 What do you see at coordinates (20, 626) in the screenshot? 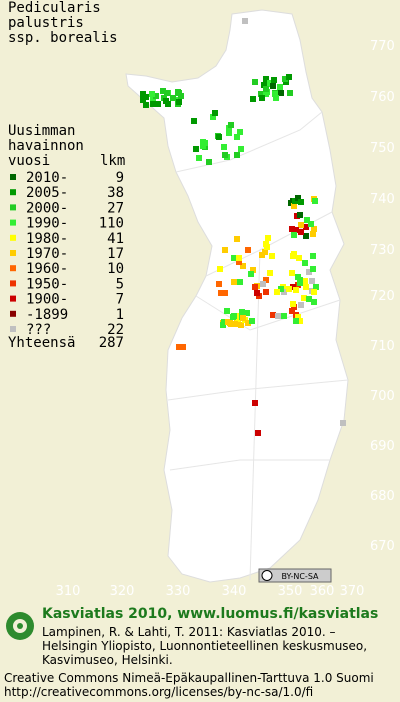
I see `logo-dot` at bounding box center [20, 626].